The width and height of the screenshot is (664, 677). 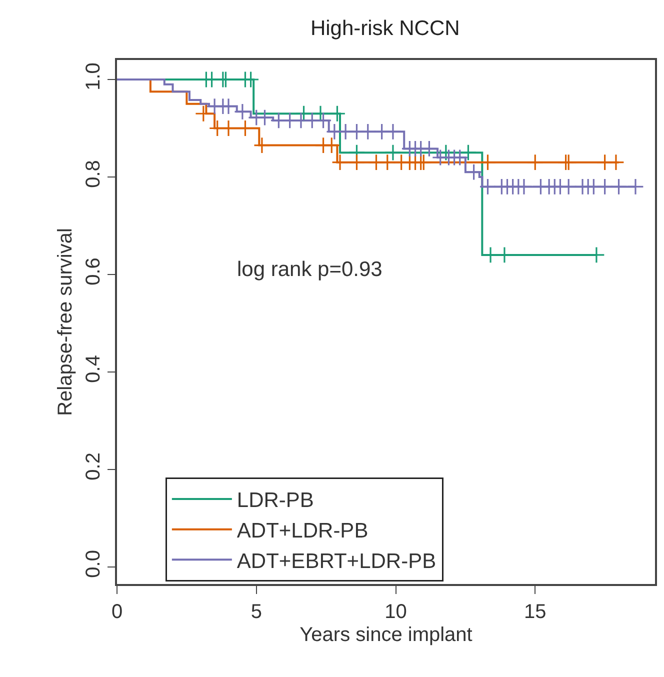 I want to click on annotation: log rank p=0.93, so click(x=309, y=269).